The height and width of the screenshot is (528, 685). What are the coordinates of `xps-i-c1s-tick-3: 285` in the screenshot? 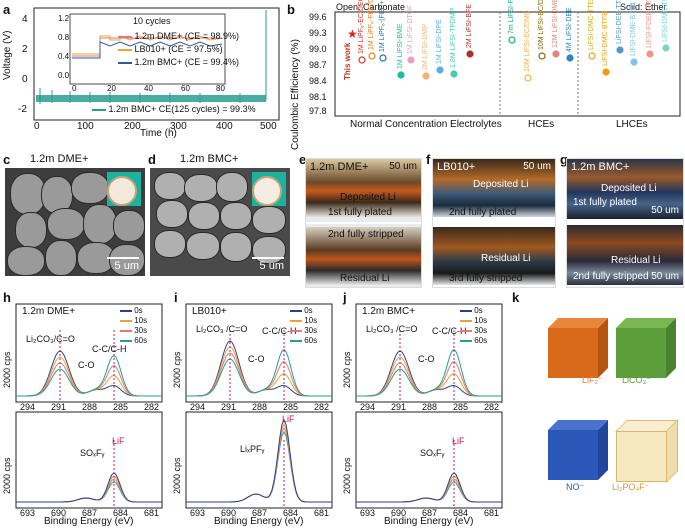 It's located at (291, 407).